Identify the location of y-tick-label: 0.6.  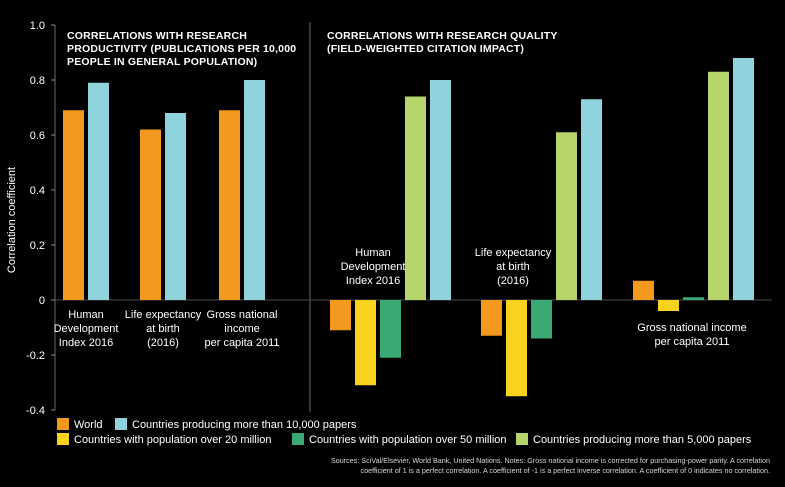
(37, 136).